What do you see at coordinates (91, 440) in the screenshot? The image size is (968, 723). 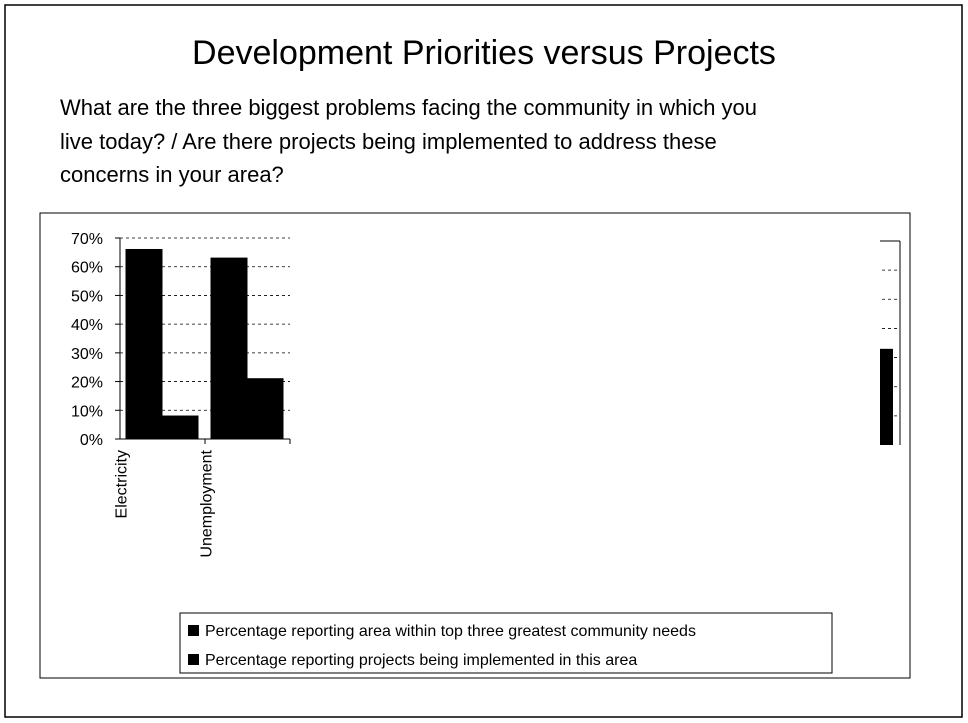 I see `y-tick-label: 0%` at bounding box center [91, 440].